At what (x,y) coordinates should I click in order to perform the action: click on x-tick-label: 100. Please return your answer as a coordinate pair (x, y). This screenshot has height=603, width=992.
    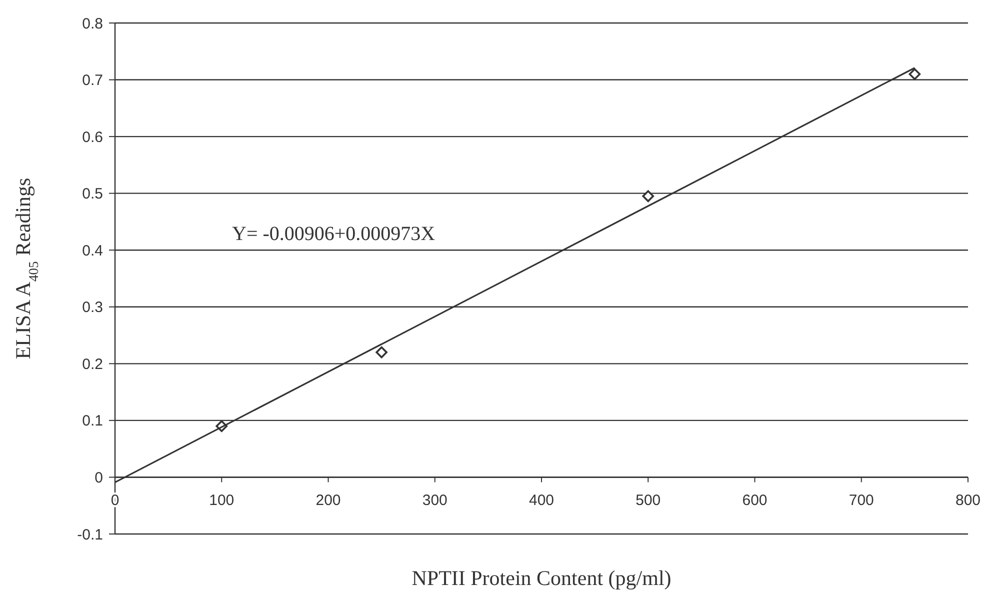
    Looking at the image, I should click on (221, 501).